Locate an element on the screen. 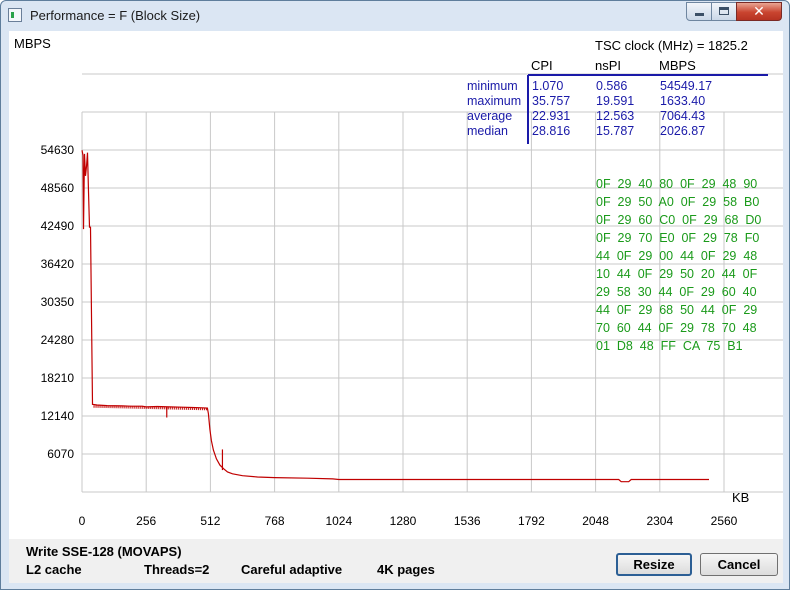  y-tick-label: 48560 is located at coordinates (58, 188).